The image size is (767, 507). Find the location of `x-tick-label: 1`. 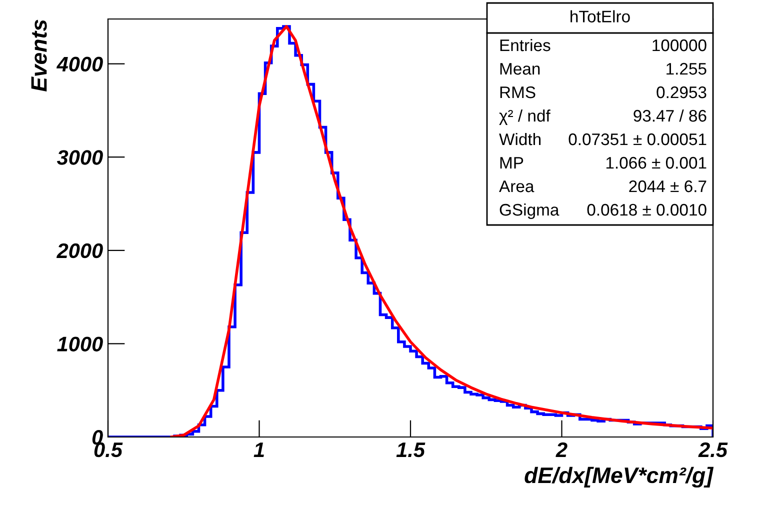

x-tick-label: 1 is located at coordinates (259, 449).